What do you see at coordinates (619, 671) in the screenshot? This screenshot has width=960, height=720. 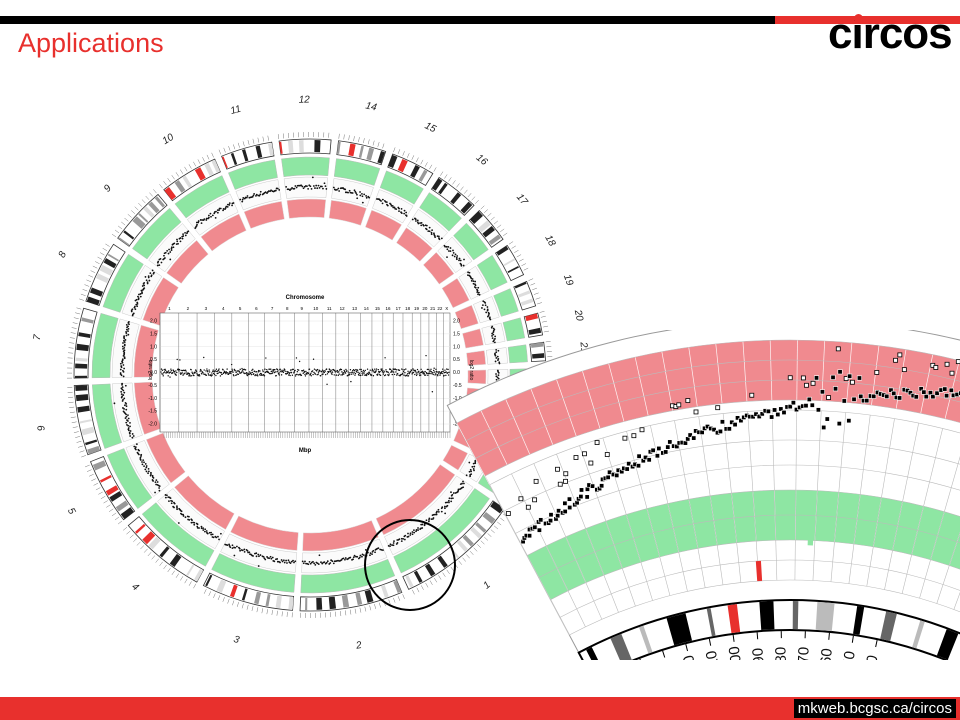 I see `zoom-scale-tick` at bounding box center [619, 671].